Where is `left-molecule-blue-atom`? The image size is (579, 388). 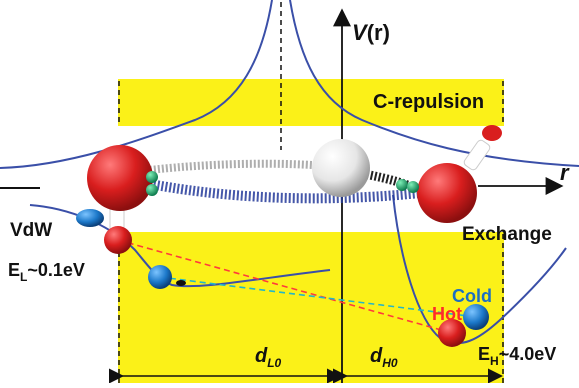
left-molecule-blue-atom is located at coordinates (90, 218).